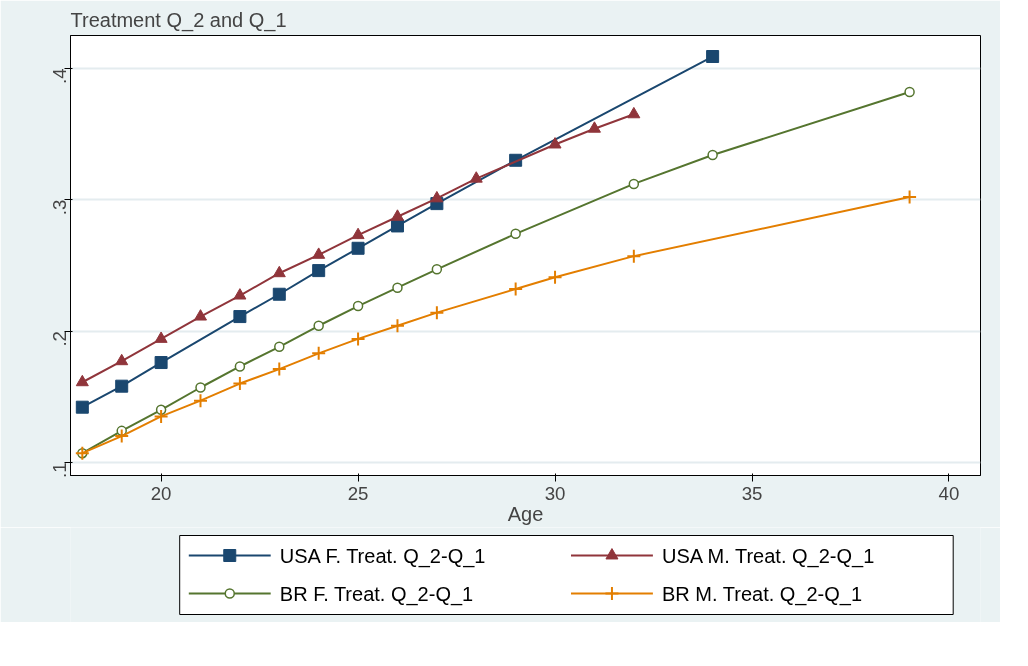  I want to click on x-axis-title: Age, so click(525, 513).